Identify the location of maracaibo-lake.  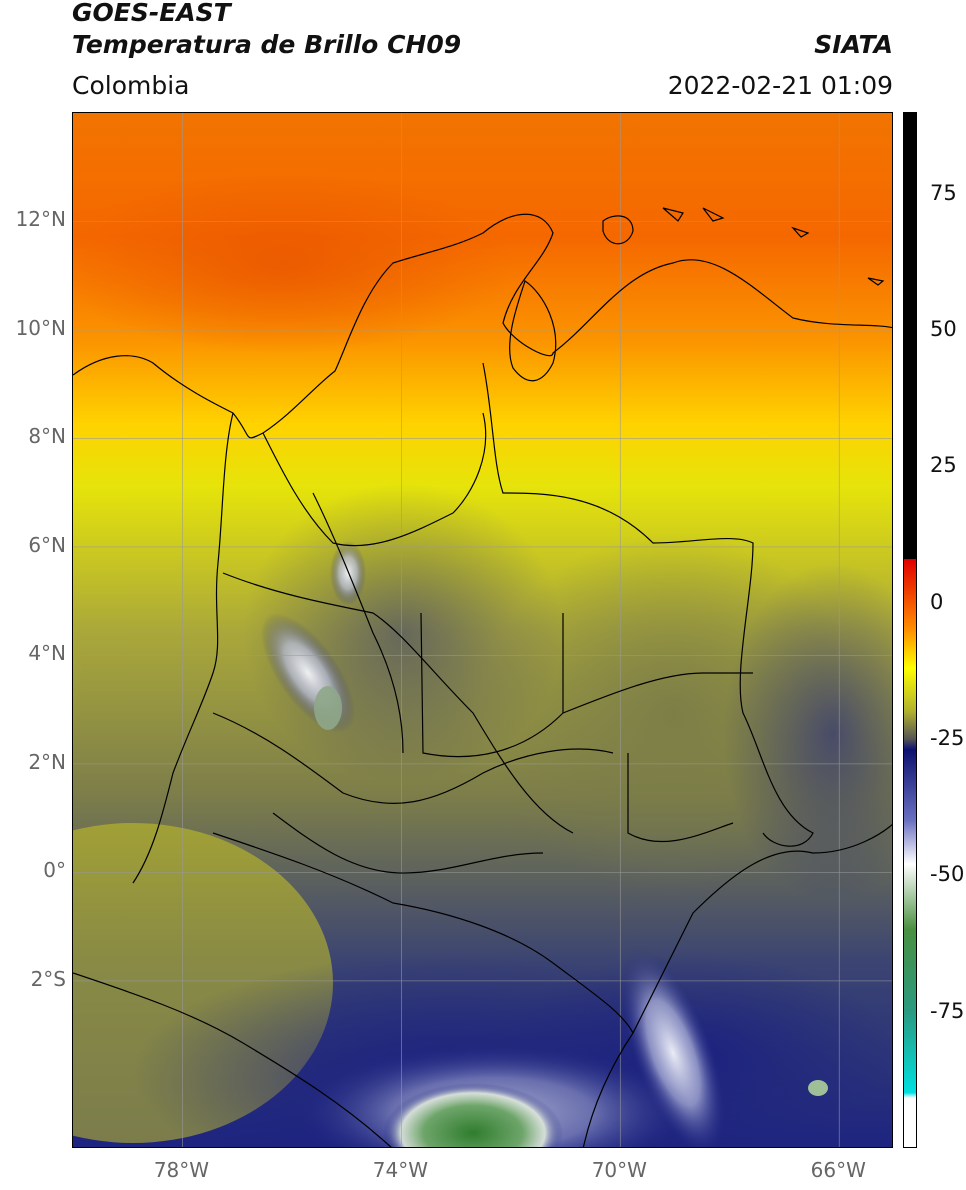
(533, 331).